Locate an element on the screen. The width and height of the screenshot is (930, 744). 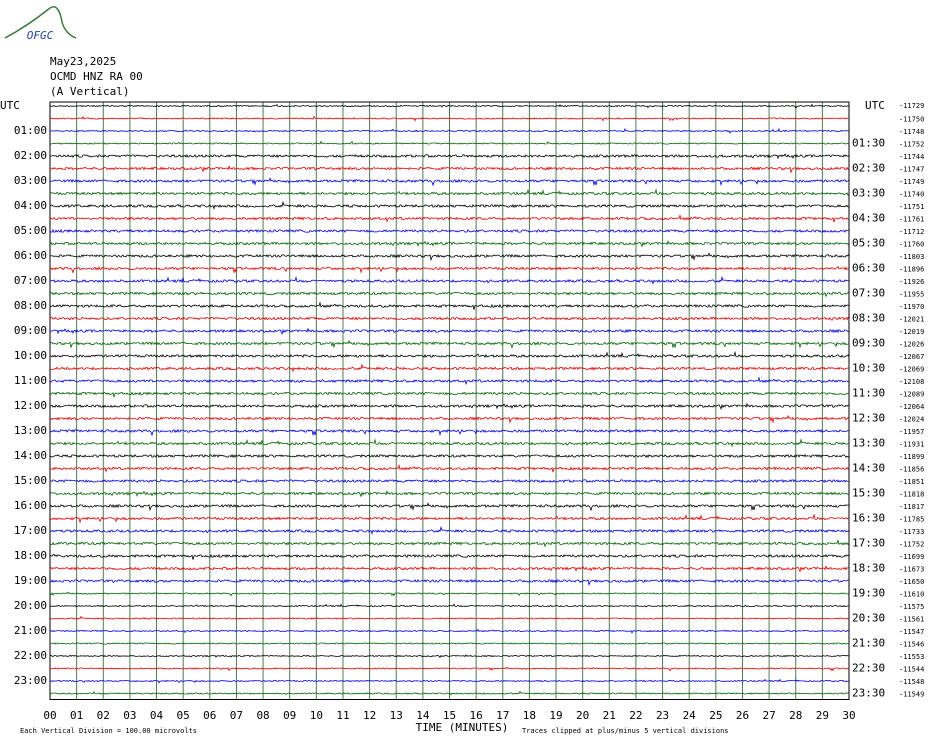
x-tick-label: 27 is located at coordinates (768, 715).